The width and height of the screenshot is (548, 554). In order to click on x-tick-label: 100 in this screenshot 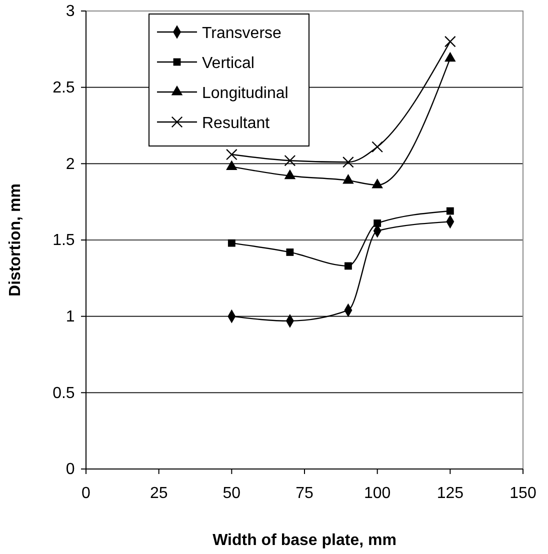, I will do `click(377, 493)`.